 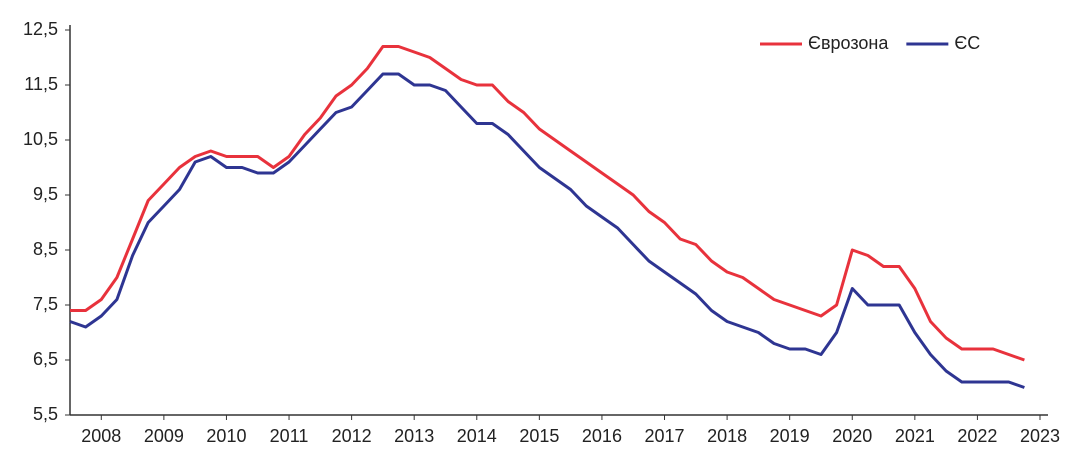 What do you see at coordinates (602, 436) in the screenshot?
I see `x-tick-label: 2016` at bounding box center [602, 436].